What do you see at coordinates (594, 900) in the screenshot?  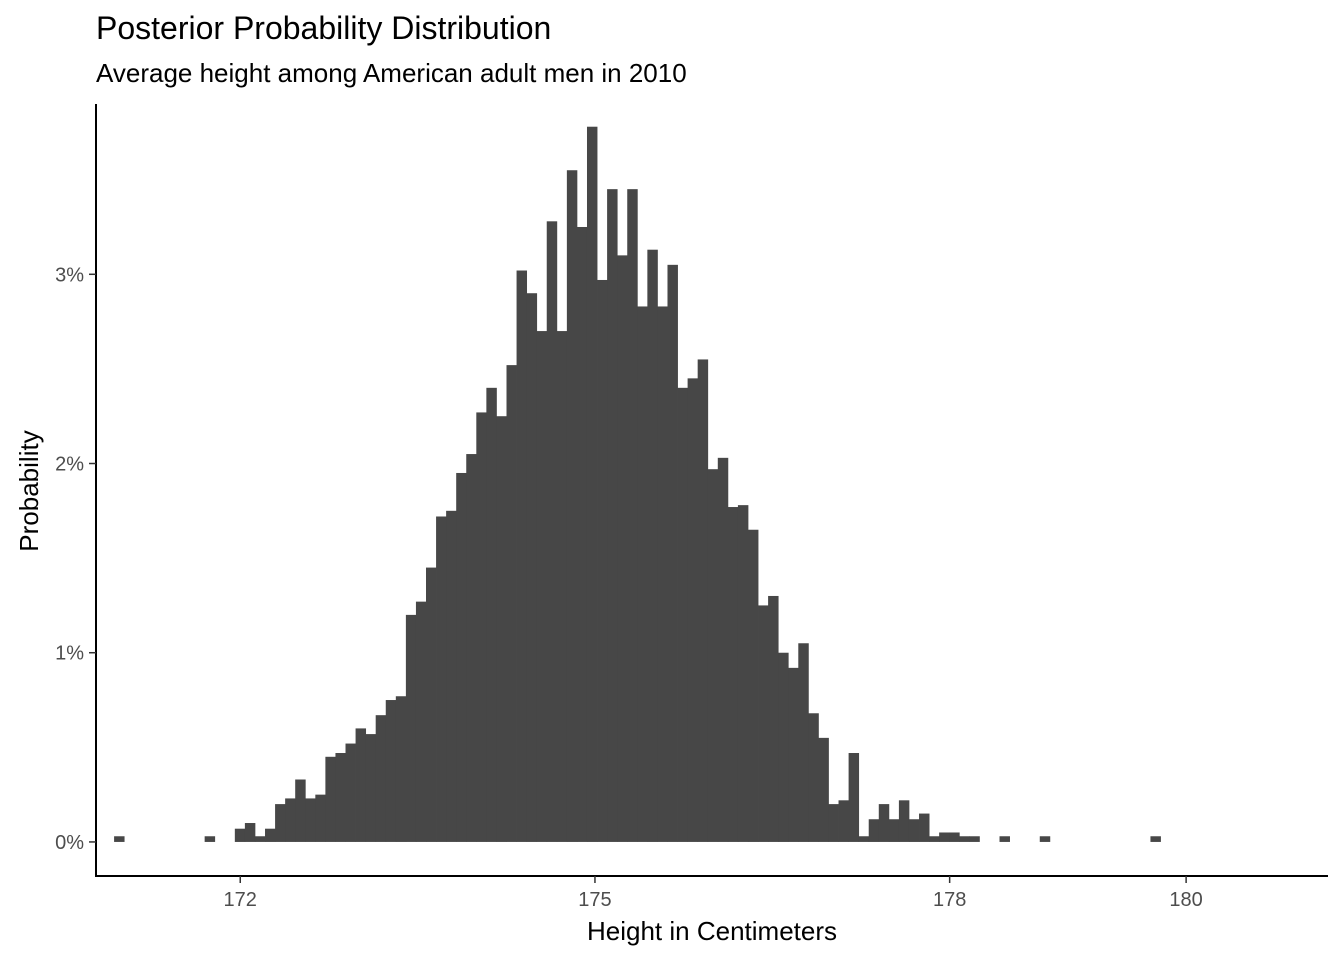 I see `x-tick-label: 175` at bounding box center [594, 900].